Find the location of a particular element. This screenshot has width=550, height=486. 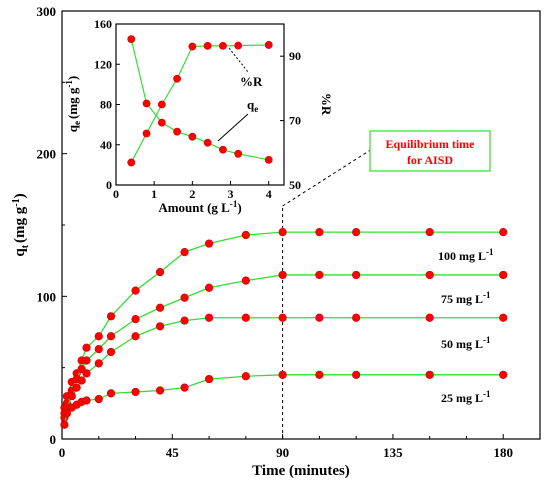

equilibrium-callout-box is located at coordinates (430, 151).